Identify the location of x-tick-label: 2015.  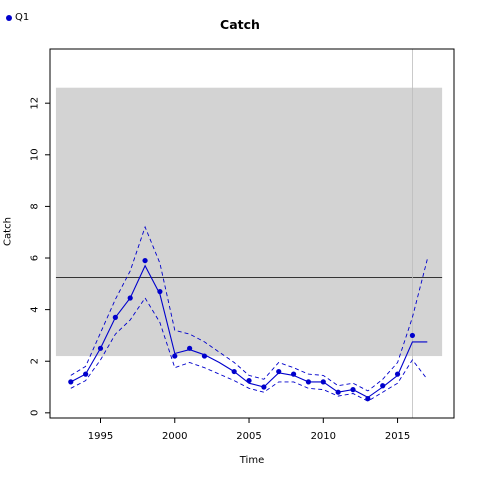
(397, 436).